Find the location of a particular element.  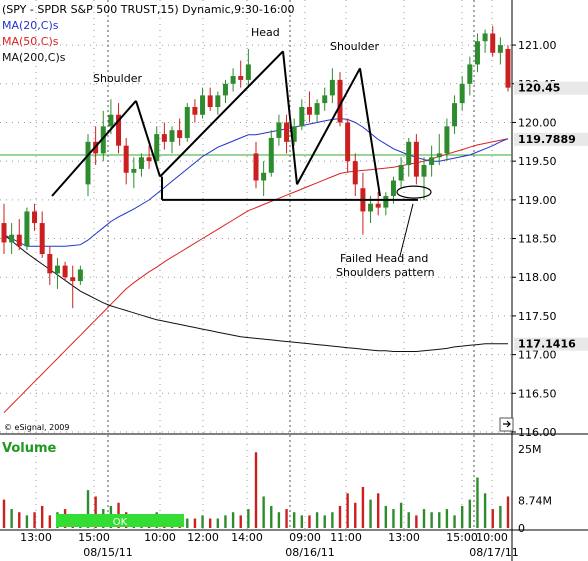

y-tick-label: 117.50 is located at coordinates (537, 316).